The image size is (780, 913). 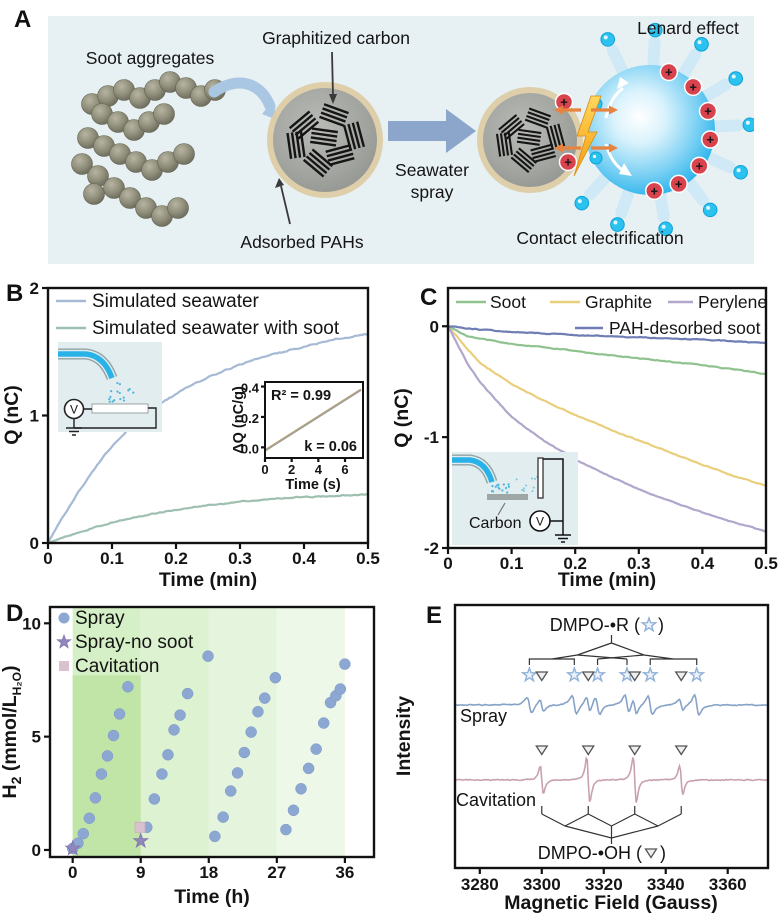 What do you see at coordinates (483, 716) in the screenshot?
I see `spray-trace-label: Spray` at bounding box center [483, 716].